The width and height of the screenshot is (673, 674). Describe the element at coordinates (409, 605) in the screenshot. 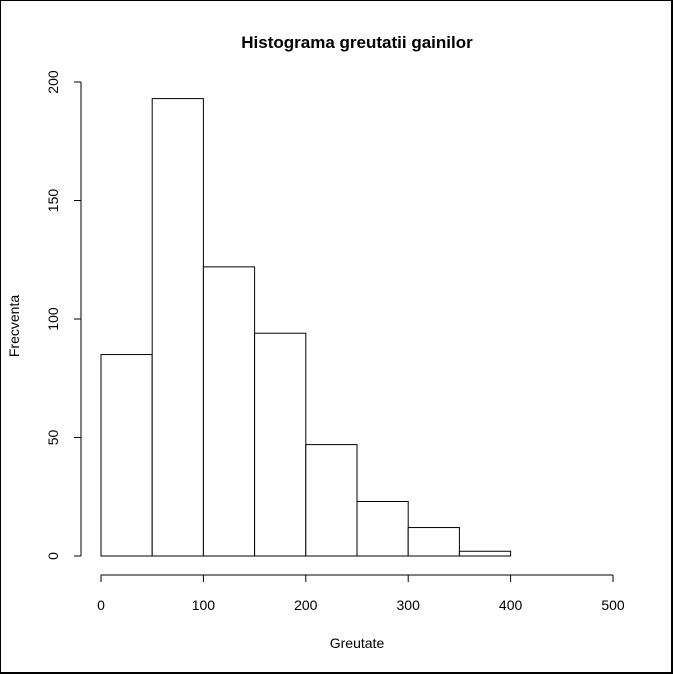

I see `x-tick-label-3: 300` at that location.